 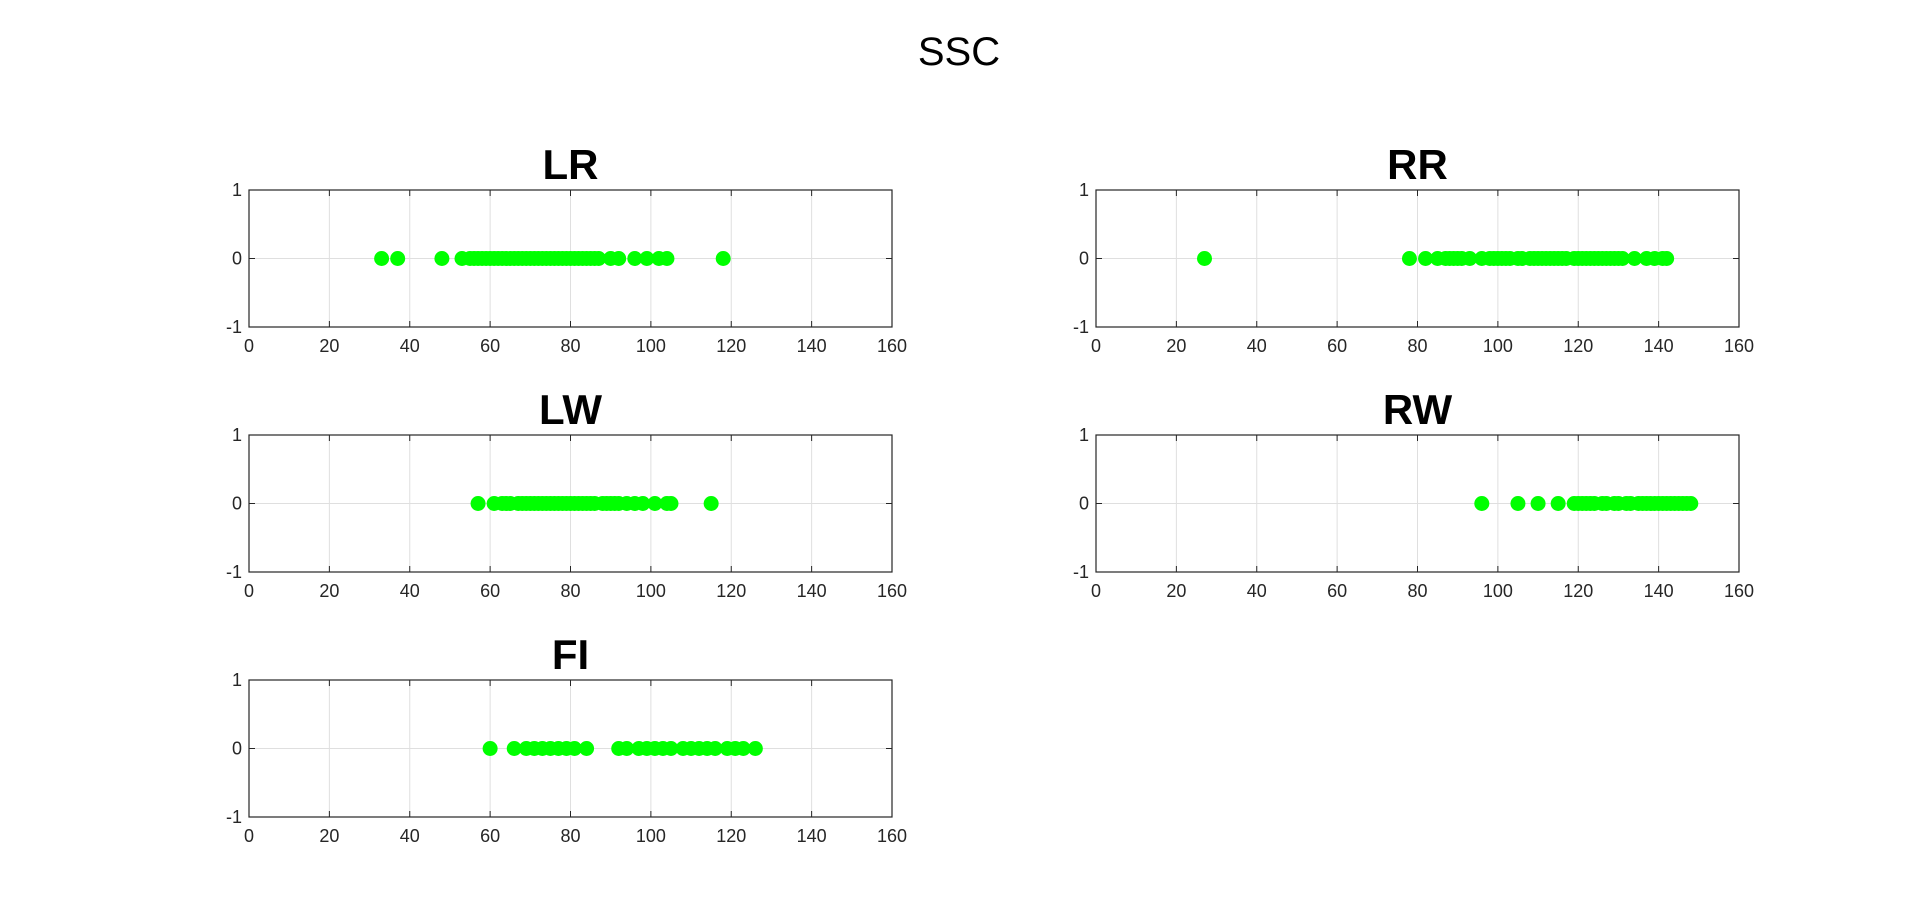 I want to click on subplot-title-lr: LR, so click(x=571, y=164).